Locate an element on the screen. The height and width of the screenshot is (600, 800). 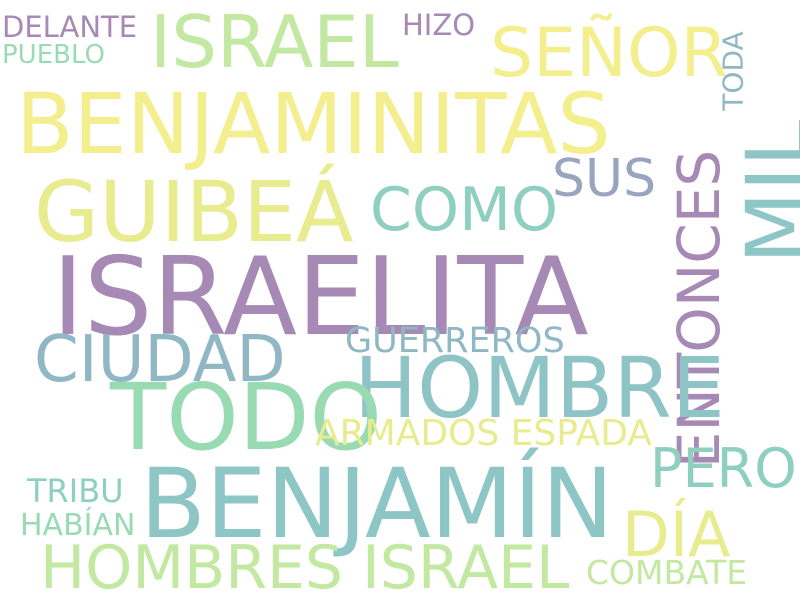
word-israelita: ISRAELITA is located at coordinates (320, 297).